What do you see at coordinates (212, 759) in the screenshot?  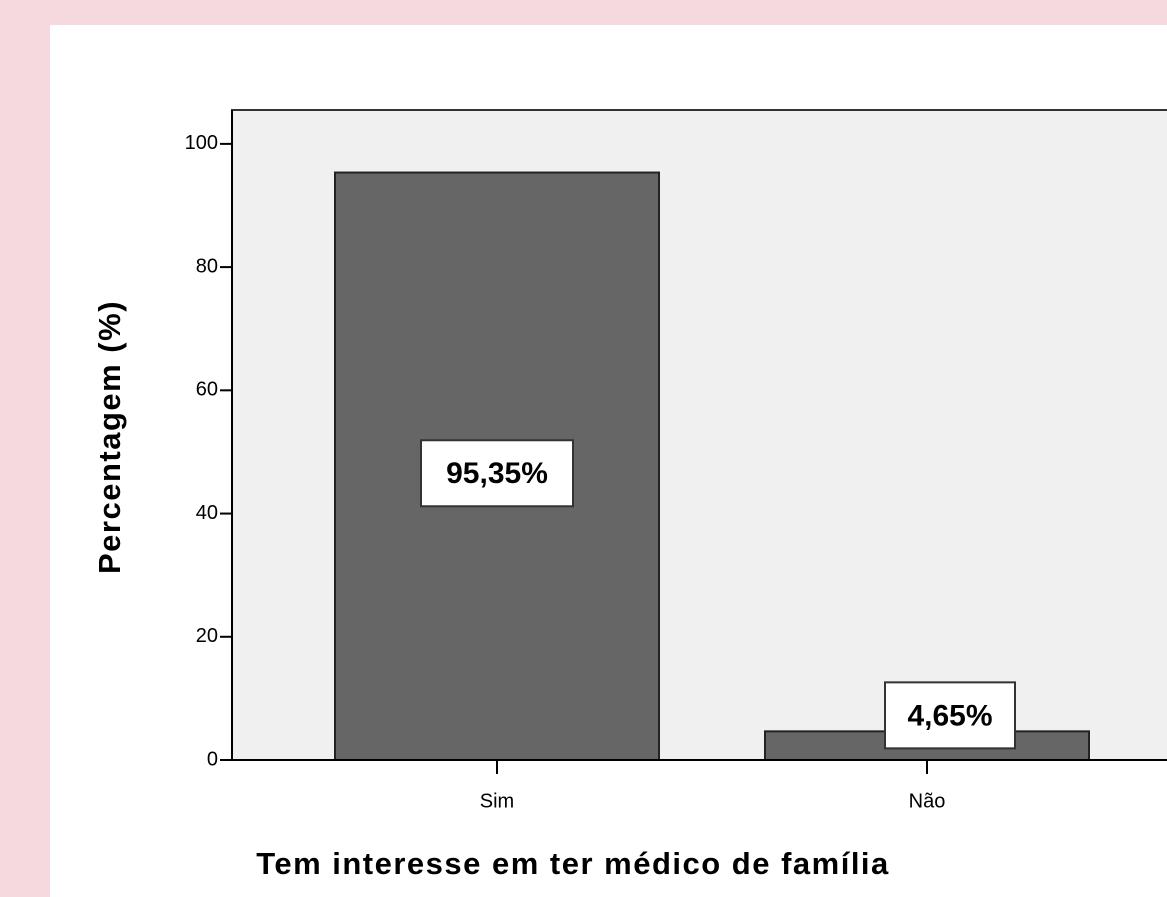 I see `y-tick-label: 0` at bounding box center [212, 759].